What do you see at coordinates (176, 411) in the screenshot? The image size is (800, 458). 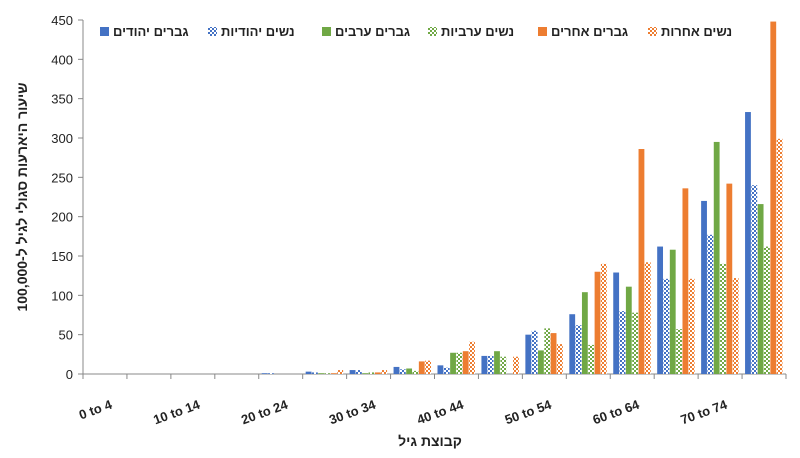 I see `x-tick-label: 10 to 14` at bounding box center [176, 411].